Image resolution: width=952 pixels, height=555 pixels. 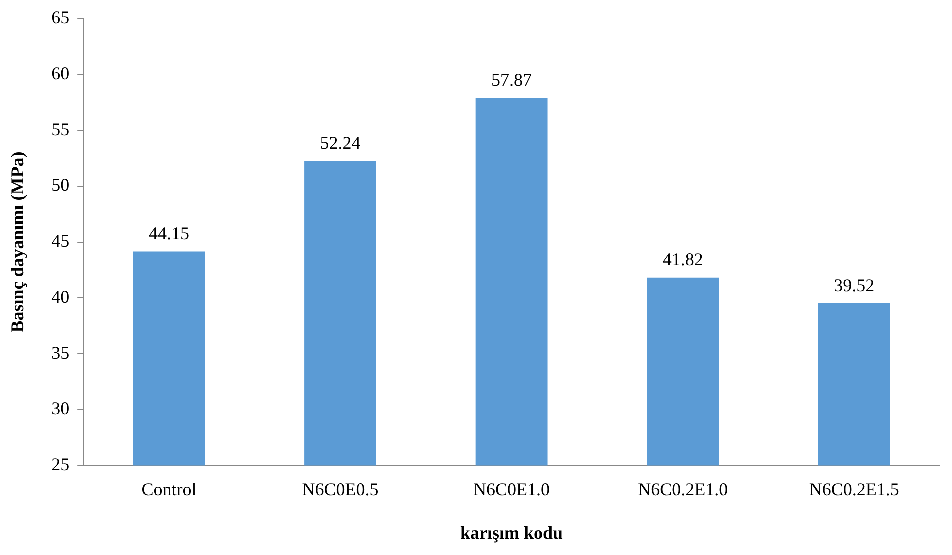 What do you see at coordinates (169, 489) in the screenshot?
I see `x-tick-label: Control` at bounding box center [169, 489].